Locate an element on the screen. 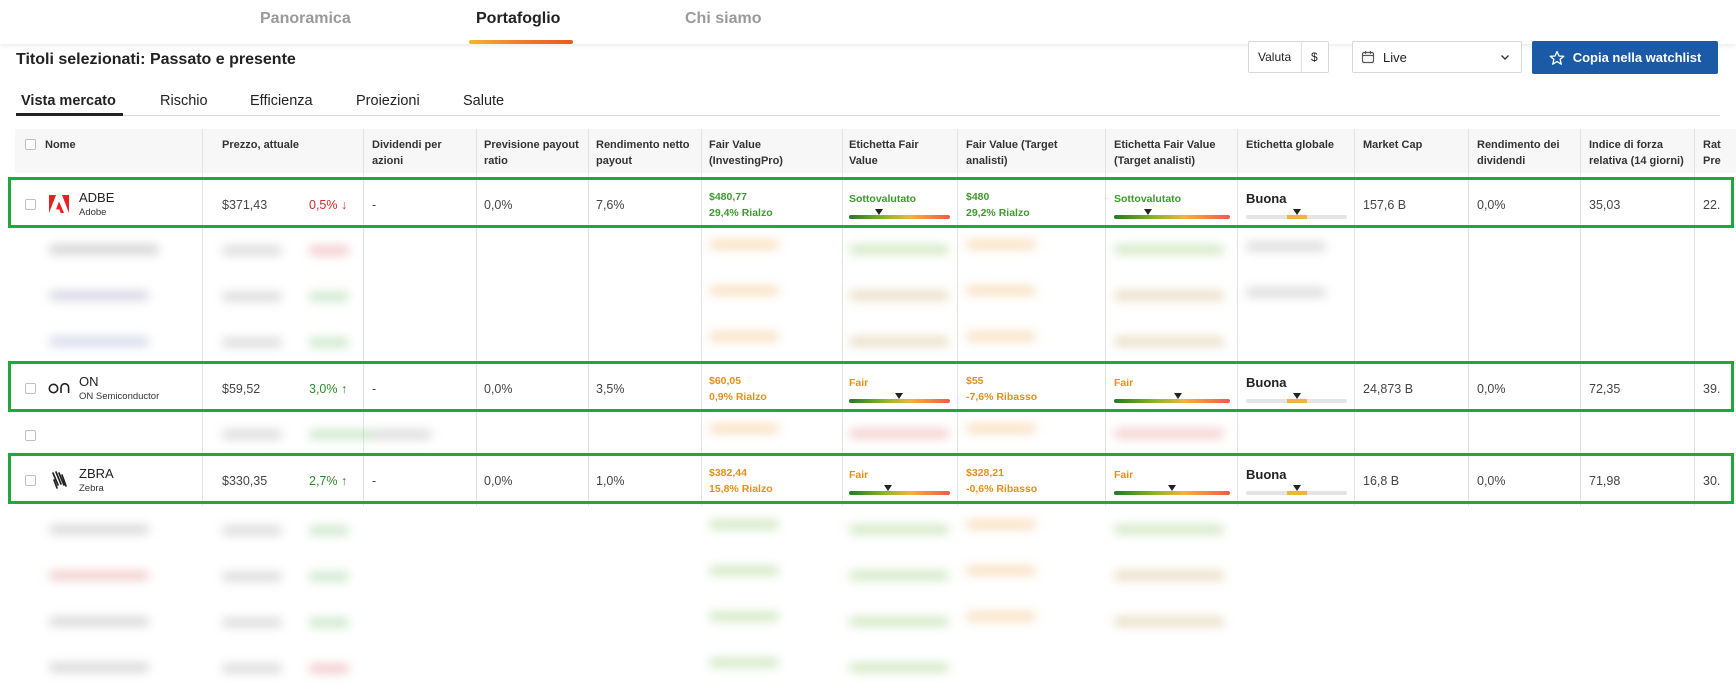 This screenshot has height=697, width=1736. fair-value-pro: $480,77 is located at coordinates (728, 197).